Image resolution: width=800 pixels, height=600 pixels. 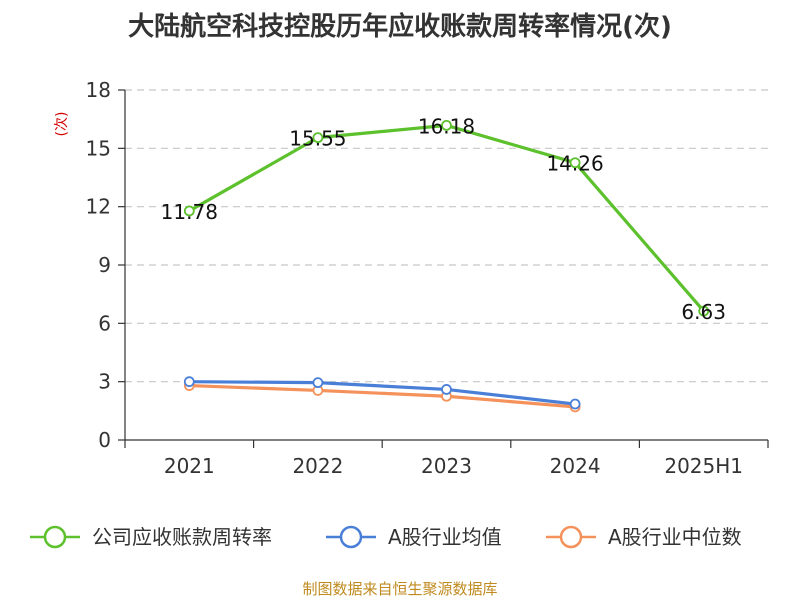 I want to click on data-label: 16.18, so click(x=446, y=126).